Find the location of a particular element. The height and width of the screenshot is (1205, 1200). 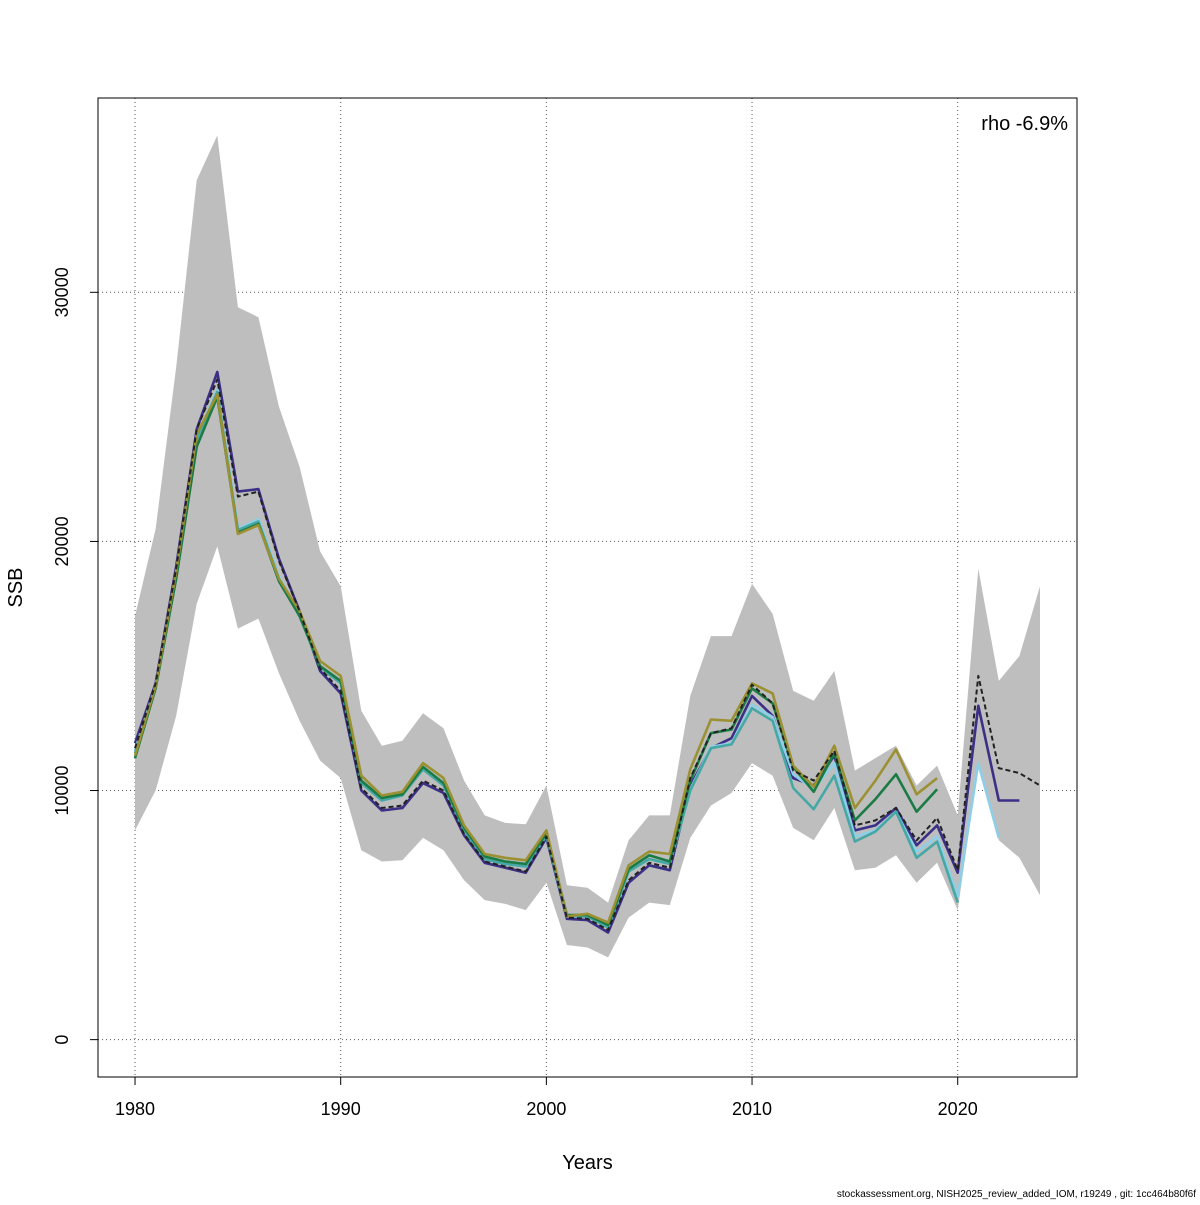

y-tick-label: 20000 is located at coordinates (62, 541).